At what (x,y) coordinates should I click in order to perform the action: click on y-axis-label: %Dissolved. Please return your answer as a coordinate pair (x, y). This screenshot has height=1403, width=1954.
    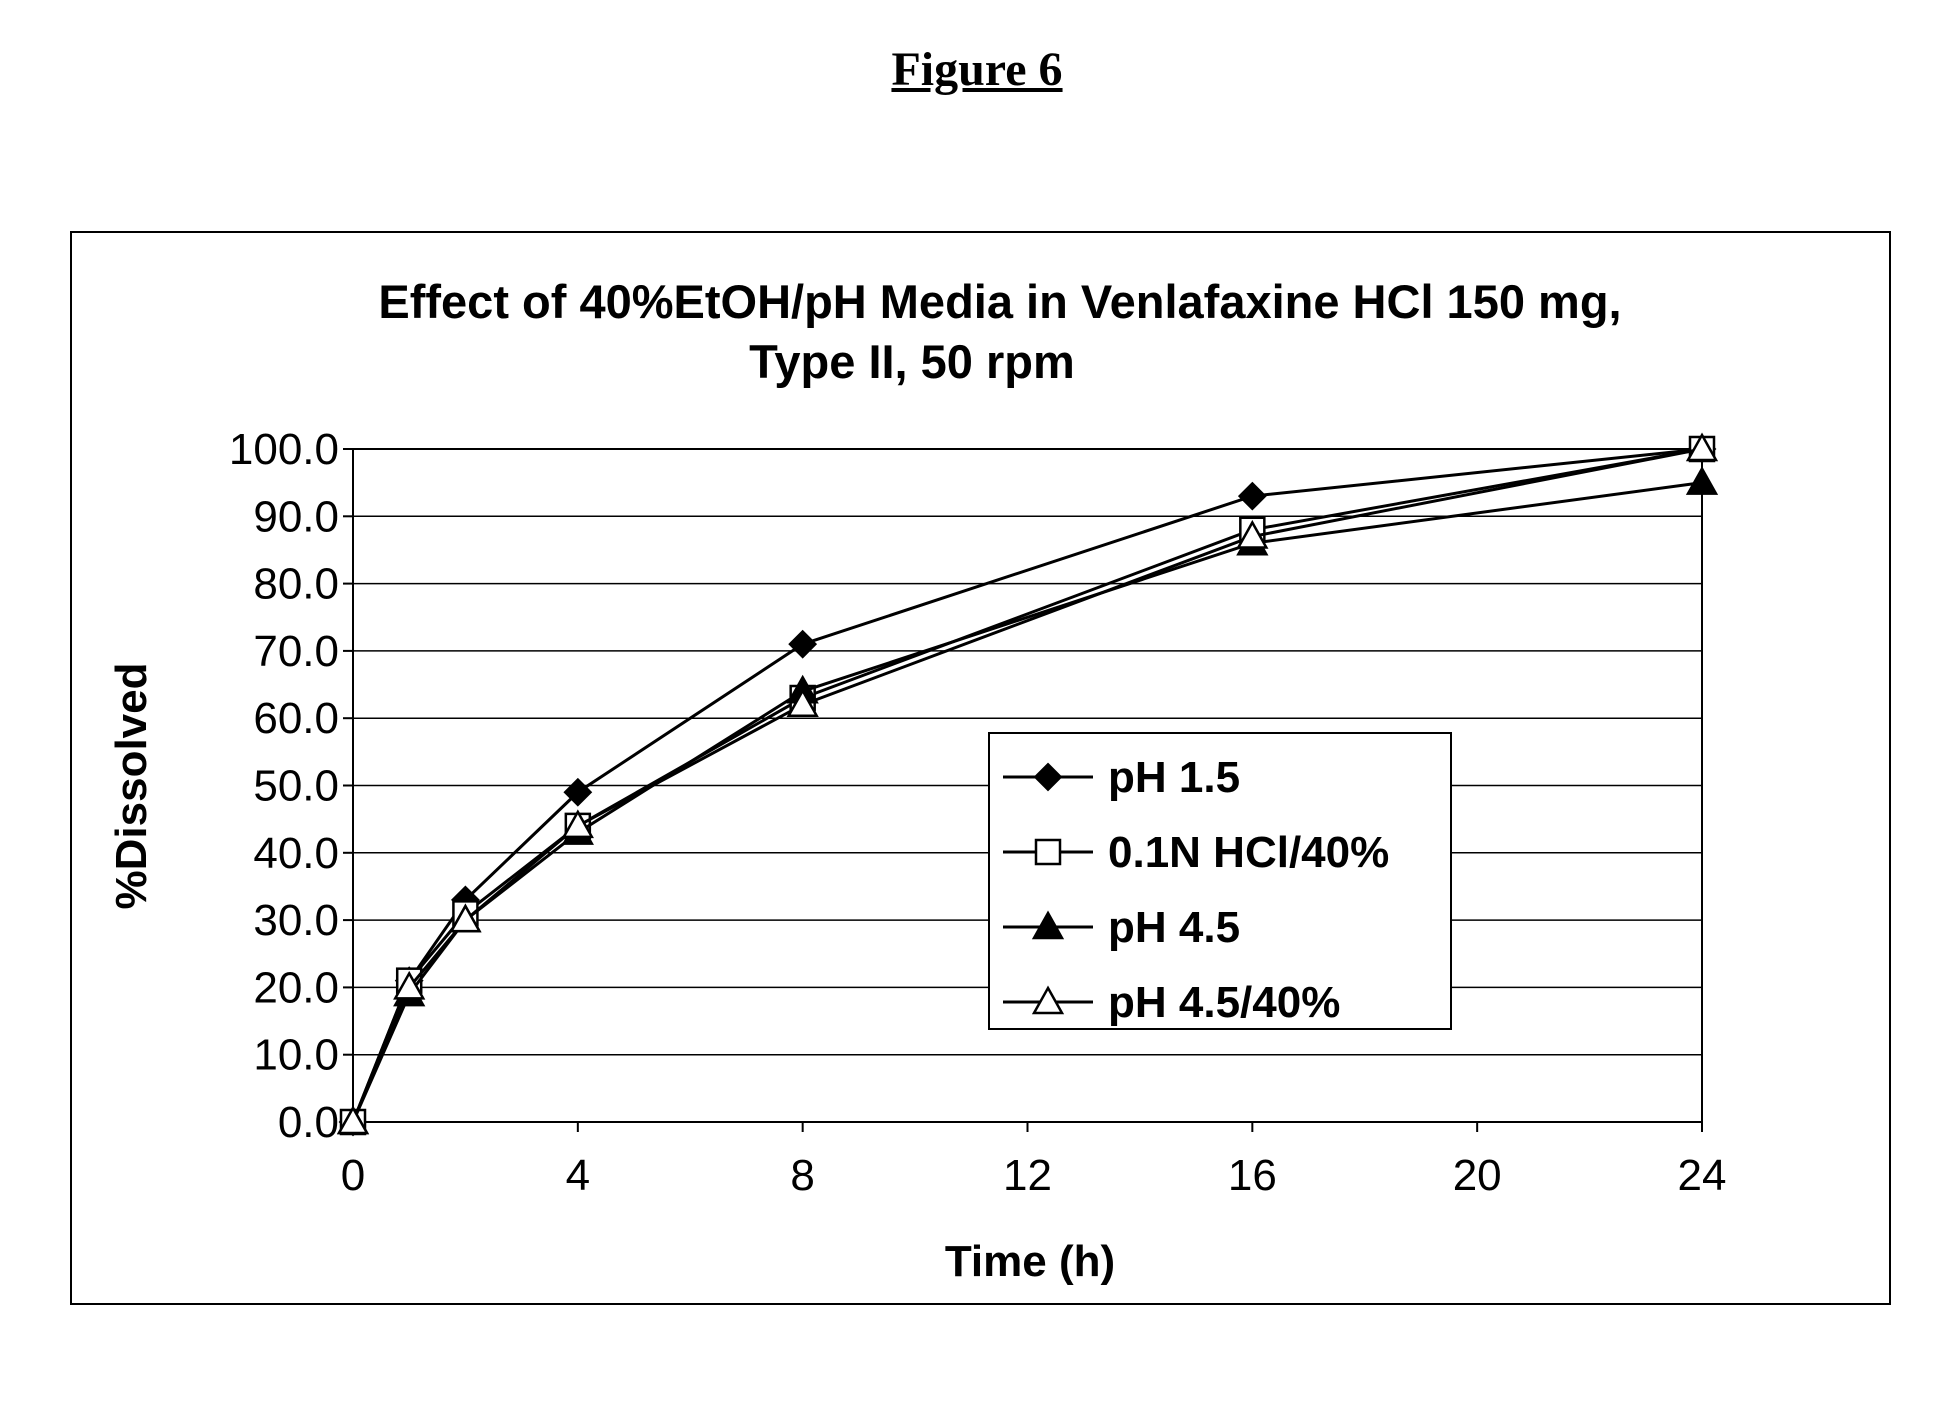
    Looking at the image, I should click on (131, 786).